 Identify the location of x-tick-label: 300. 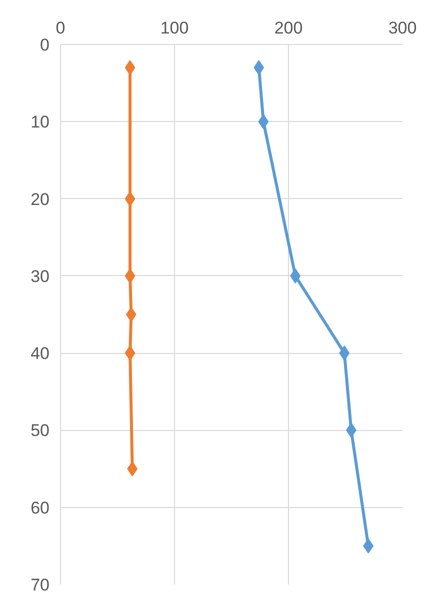
(402, 28).